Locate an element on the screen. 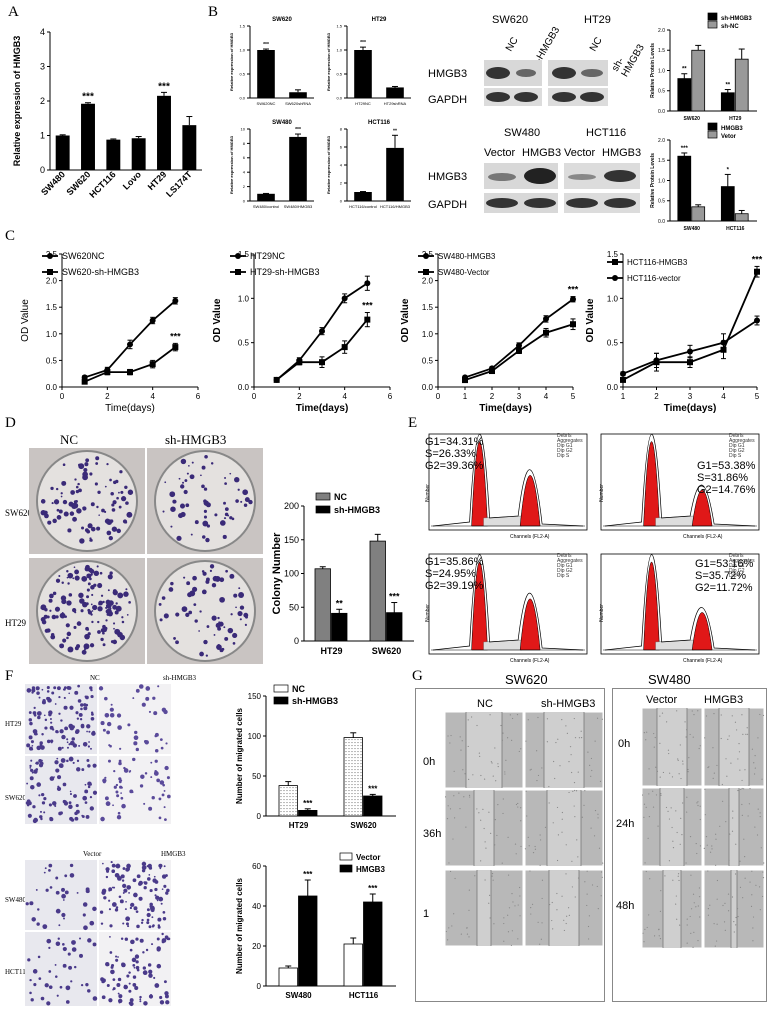  colony-col-nc: NC is located at coordinates (69, 439).